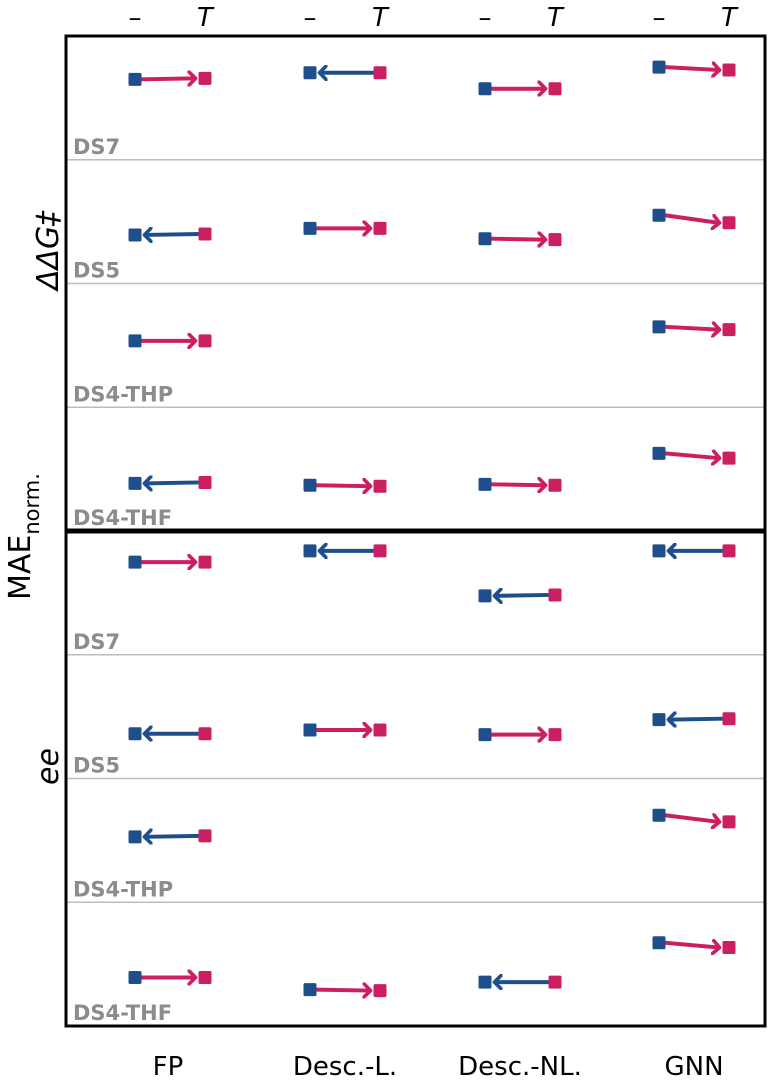 This screenshot has height=1080, width=771. Describe the element at coordinates (434, 18) in the screenshot. I see `top-endpoint-labels: – T – T – T – T` at that location.